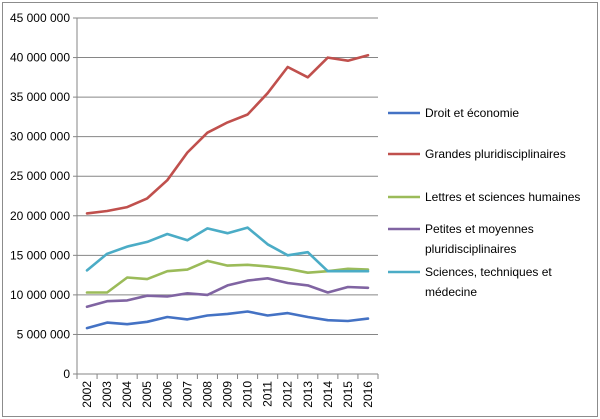 The image size is (600, 419). Describe the element at coordinates (44, 334) in the screenshot. I see `y-tick-label: 5 000 000` at that location.